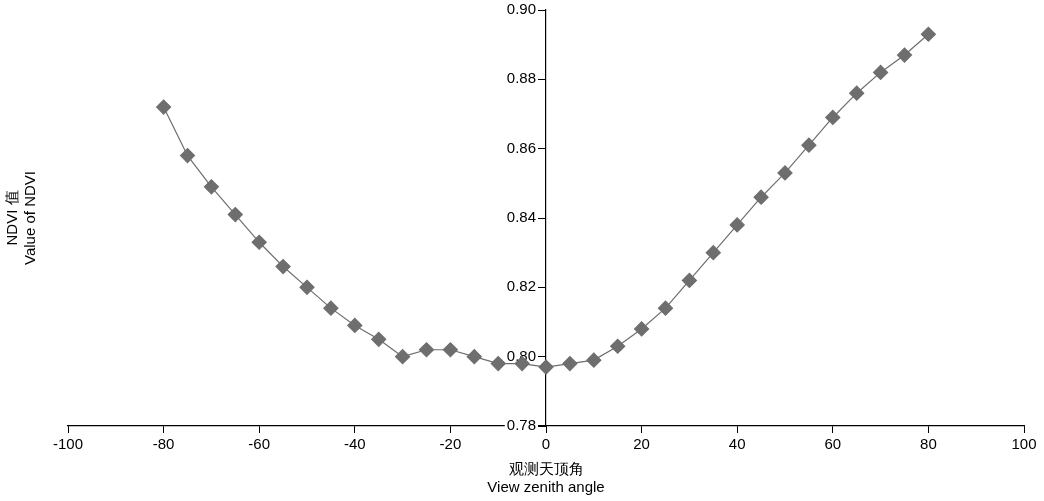 Image resolution: width=1044 pixels, height=501 pixels. I want to click on x-tick-label: -100, so click(68, 444).